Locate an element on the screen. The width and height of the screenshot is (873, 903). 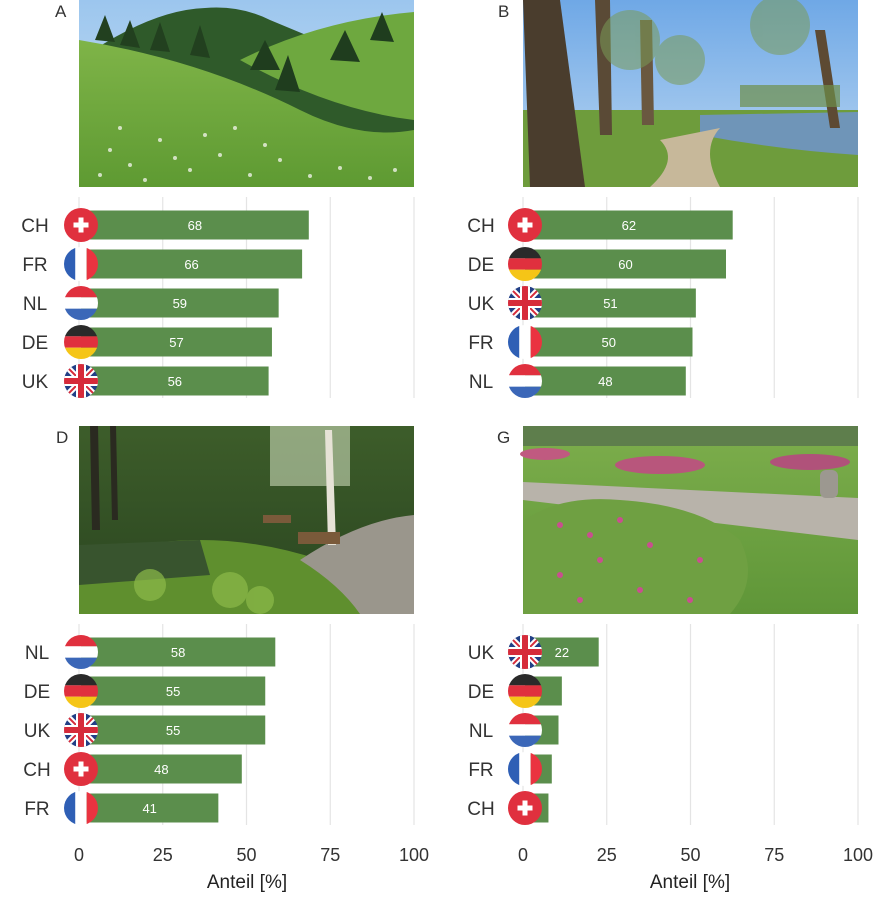
photo-a is located at coordinates (246, 93).